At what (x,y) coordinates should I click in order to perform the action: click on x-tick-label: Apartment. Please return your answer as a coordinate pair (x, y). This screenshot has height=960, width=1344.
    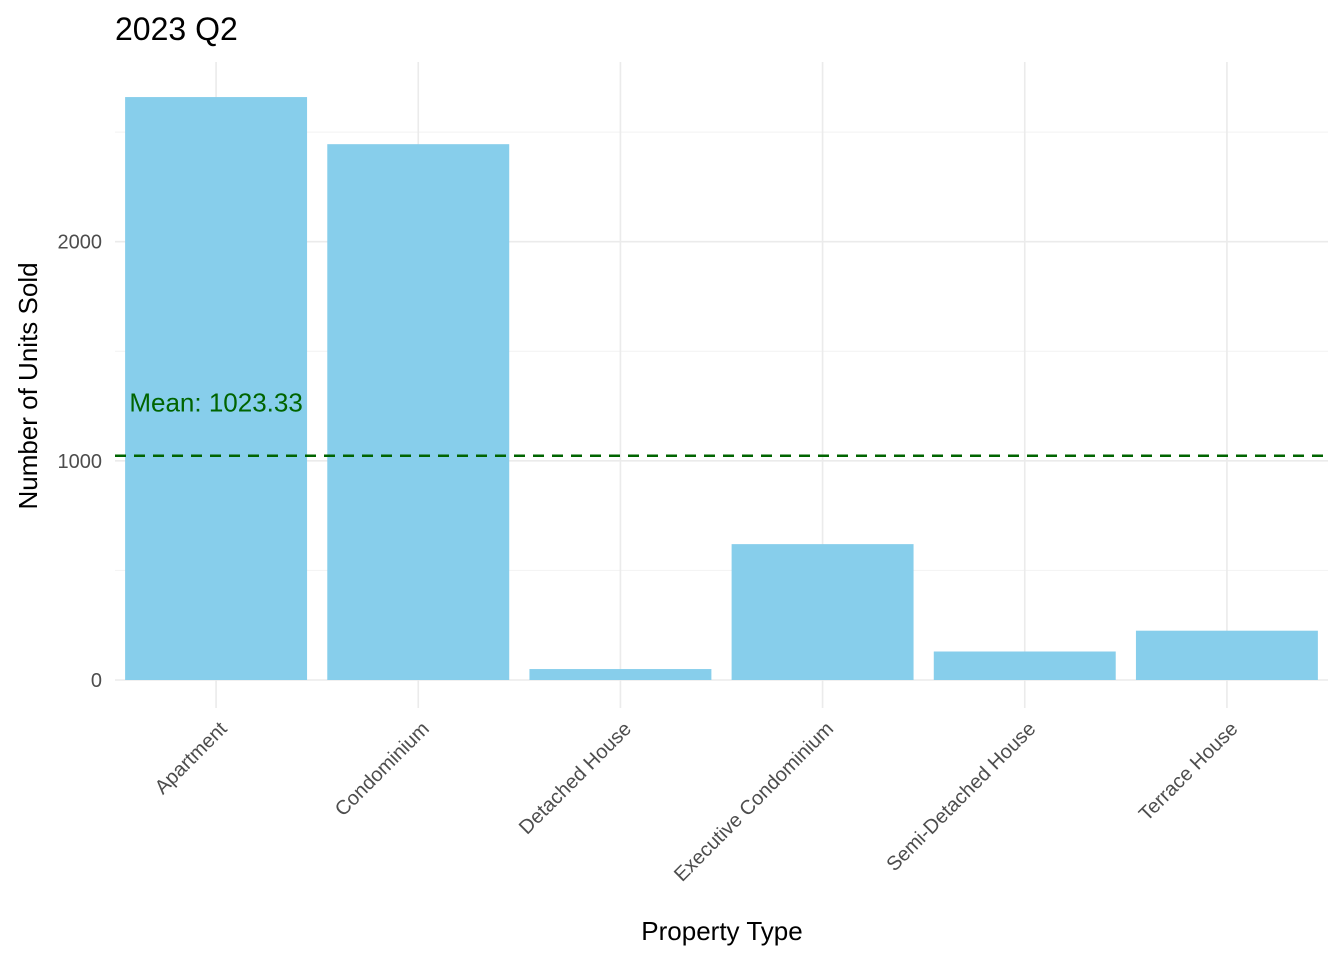
    Looking at the image, I should click on (191, 758).